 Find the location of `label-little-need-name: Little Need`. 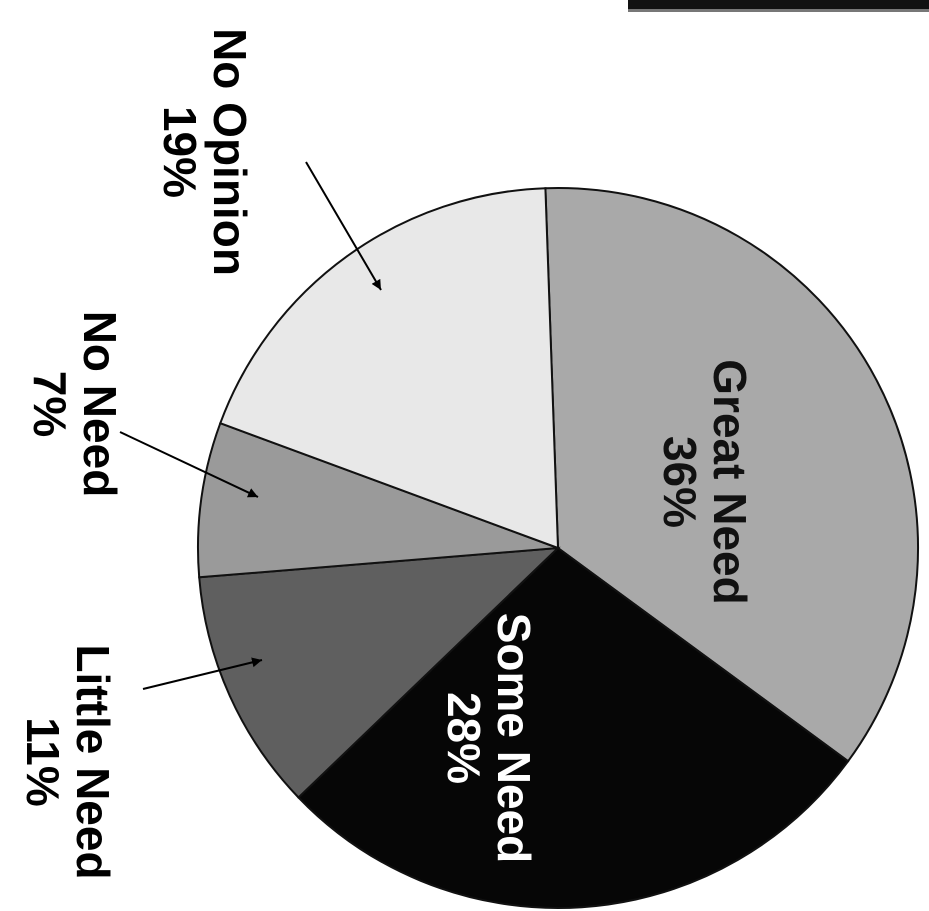

label-little-need-name: Little Need is located at coordinates (93, 761).